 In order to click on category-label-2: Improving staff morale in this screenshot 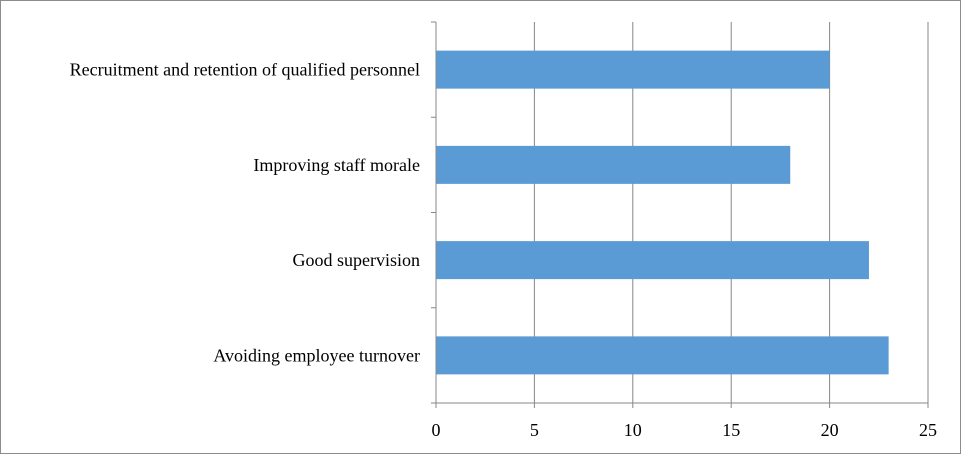, I will do `click(336, 165)`.